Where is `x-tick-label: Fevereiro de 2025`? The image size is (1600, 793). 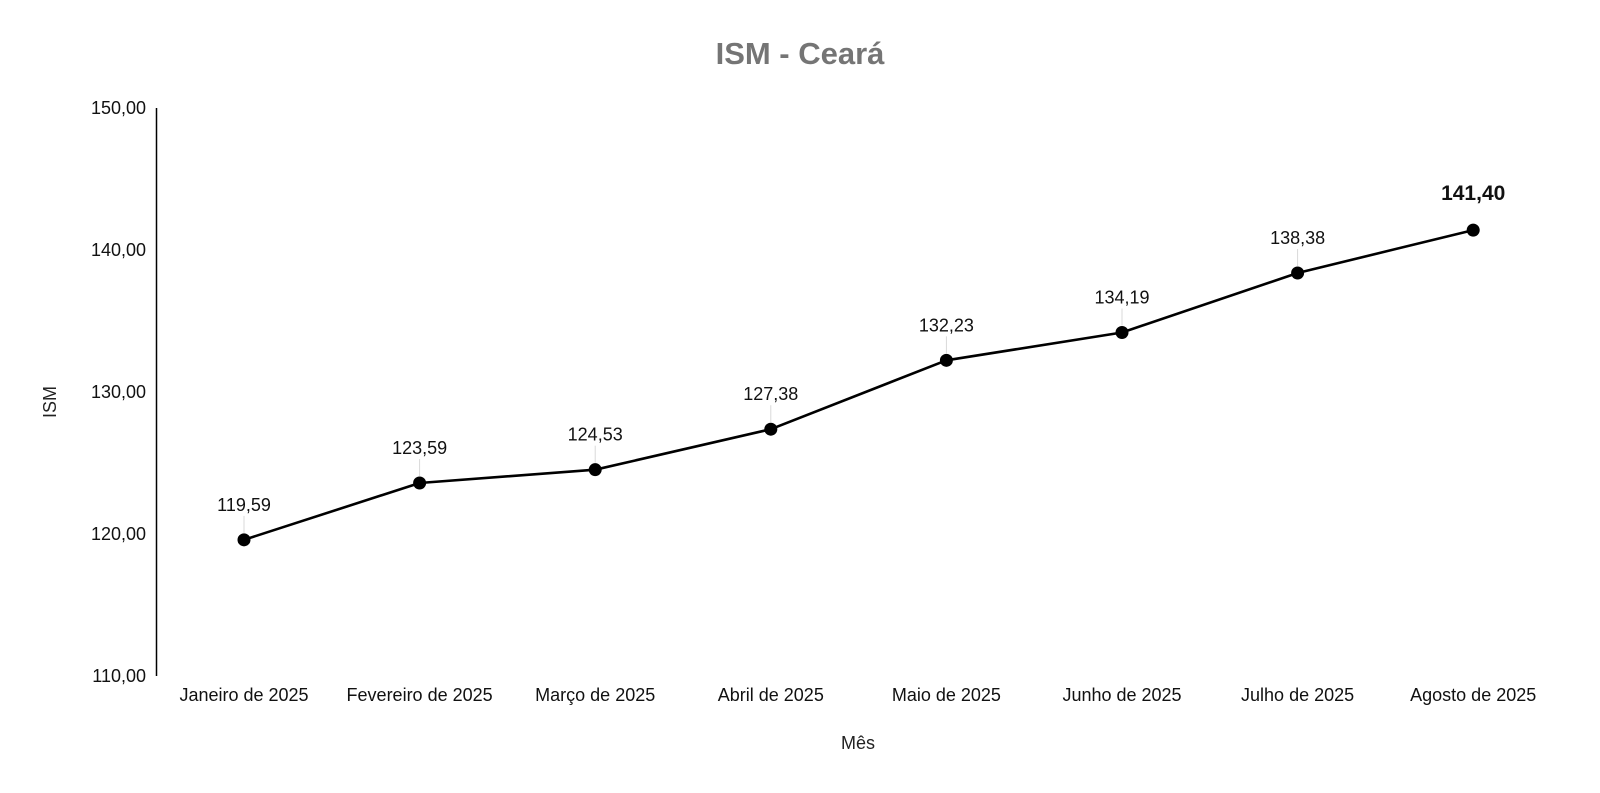
x-tick-label: Fevereiro de 2025 is located at coordinates (420, 695).